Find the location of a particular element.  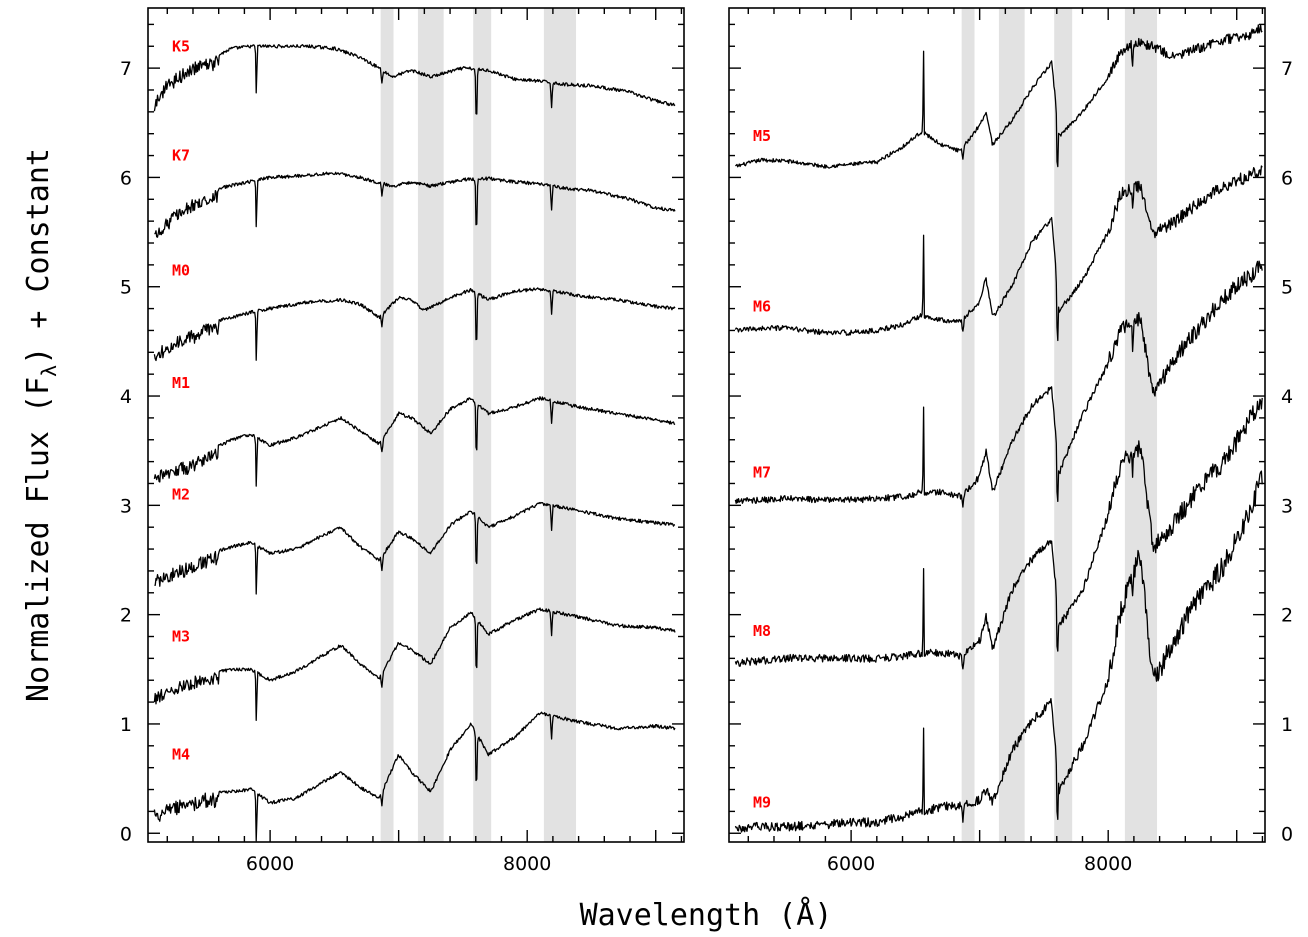

spectral-type-label: K7 is located at coordinates (181, 156).